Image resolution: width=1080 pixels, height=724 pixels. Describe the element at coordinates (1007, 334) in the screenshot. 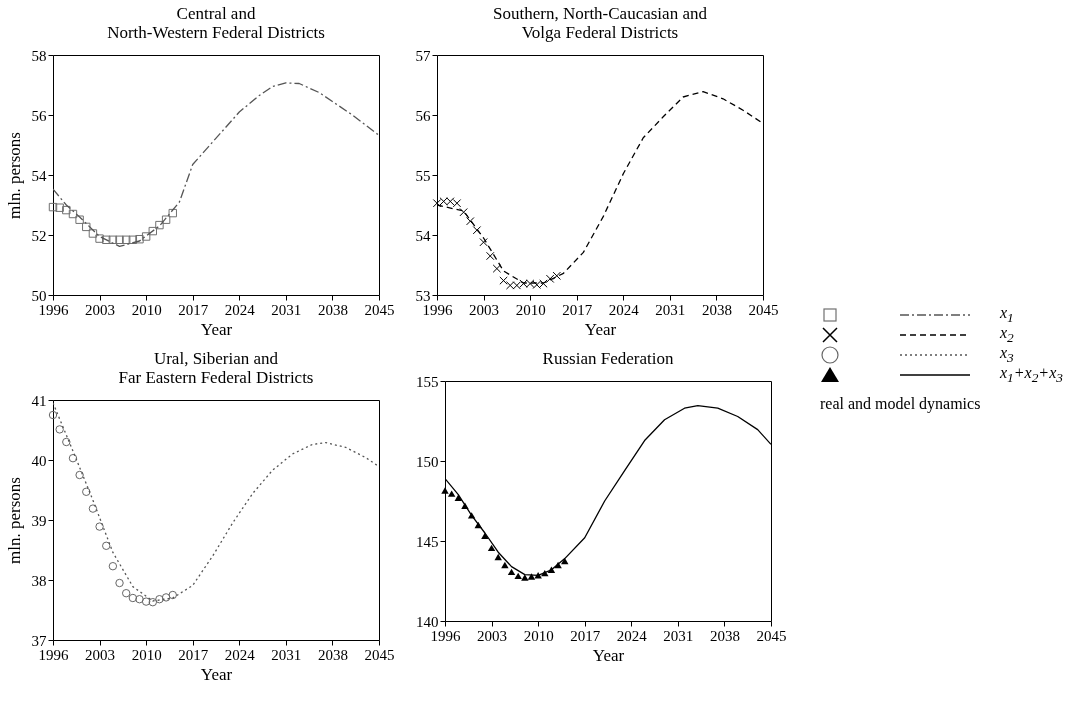

I see `legend-label: x$_{2}$` at that location.